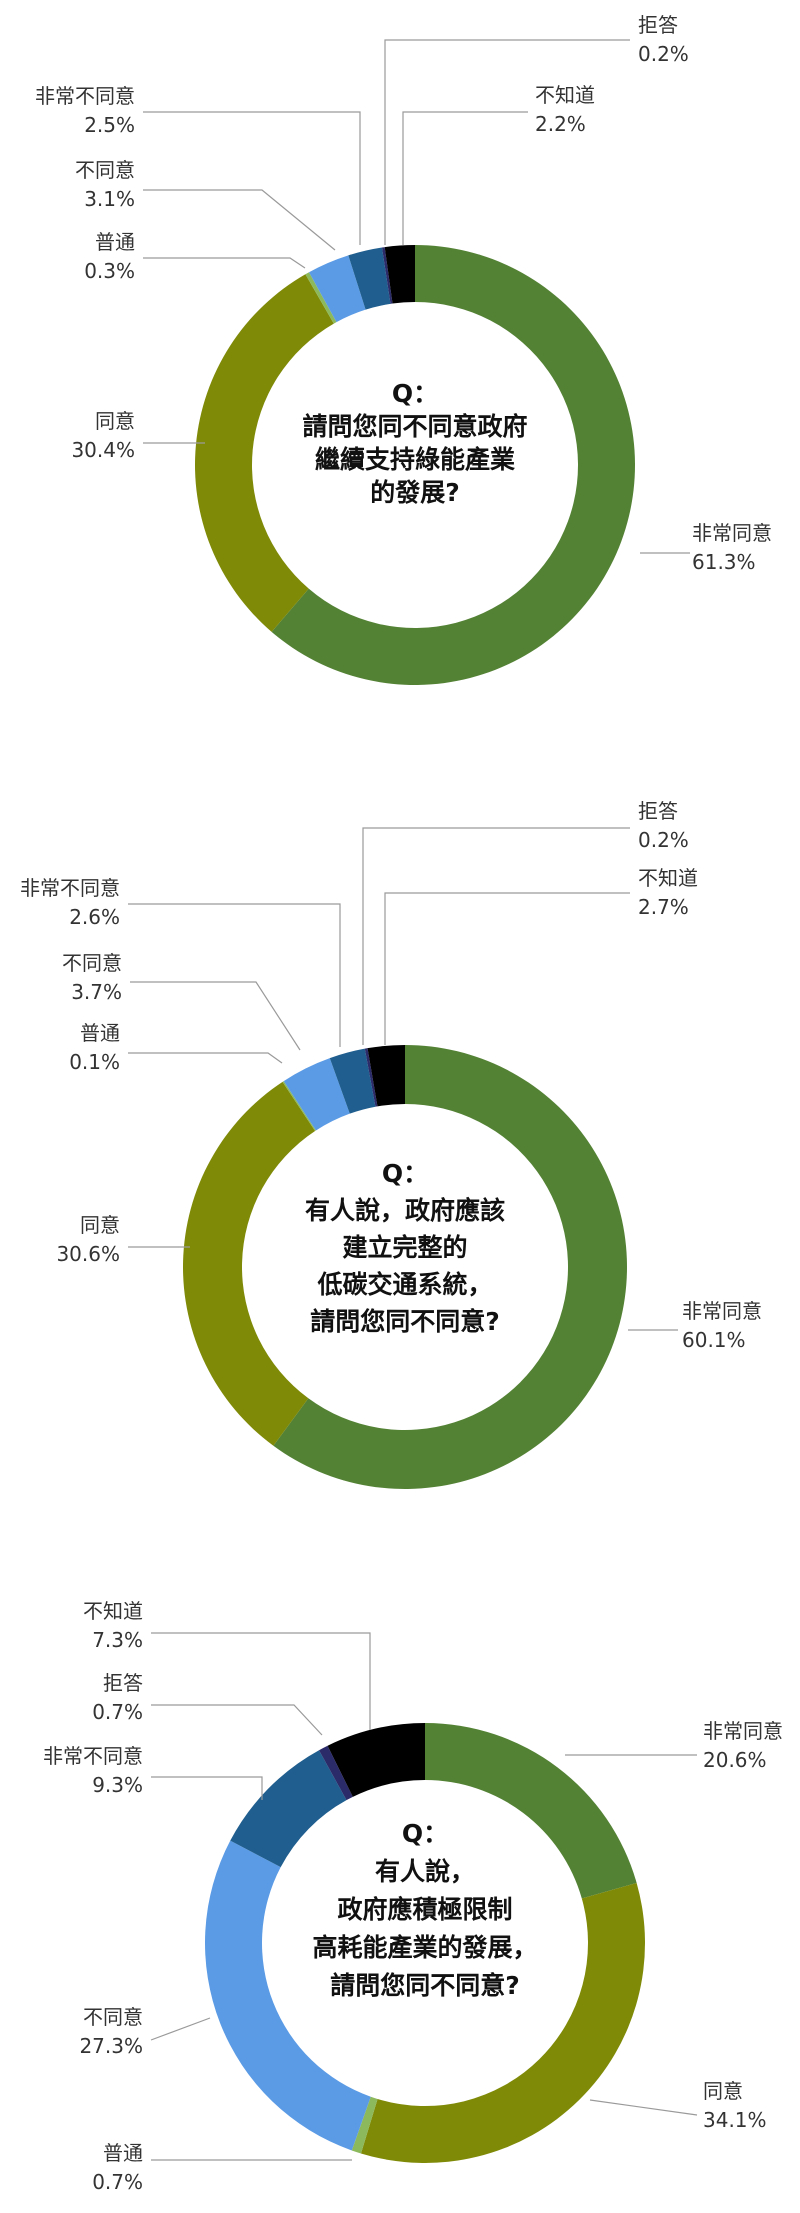 Image resolution: width=800 pixels, height=2213 pixels. Describe the element at coordinates (405, 1210) in the screenshot. I see `question-text-line: 有人說，政府應該` at that location.